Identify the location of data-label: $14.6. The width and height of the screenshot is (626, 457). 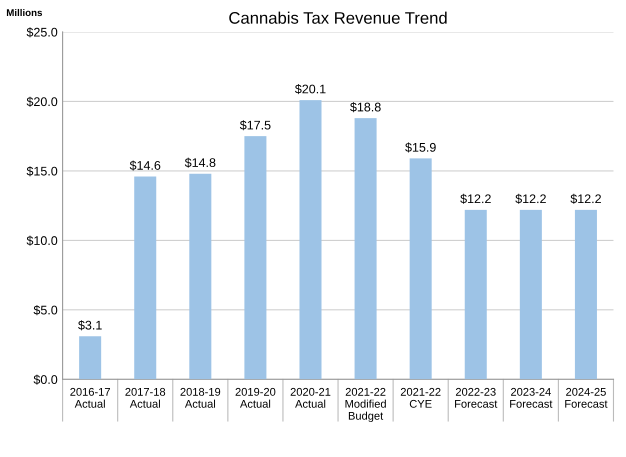
(145, 165).